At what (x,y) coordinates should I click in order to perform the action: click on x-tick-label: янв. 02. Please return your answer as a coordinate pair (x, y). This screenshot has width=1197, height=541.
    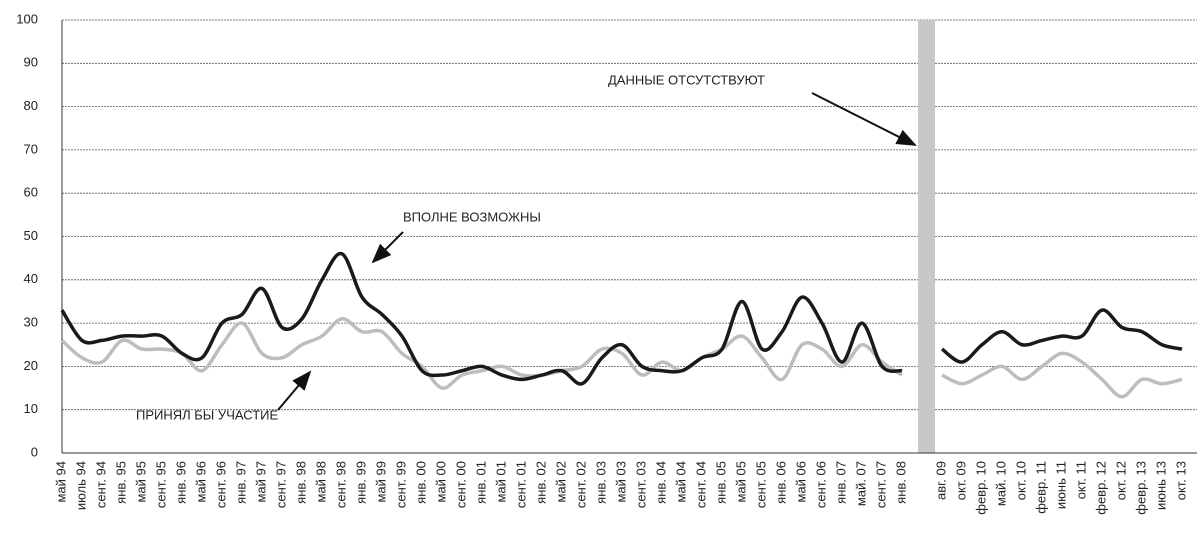
    Looking at the image, I should click on (540, 482).